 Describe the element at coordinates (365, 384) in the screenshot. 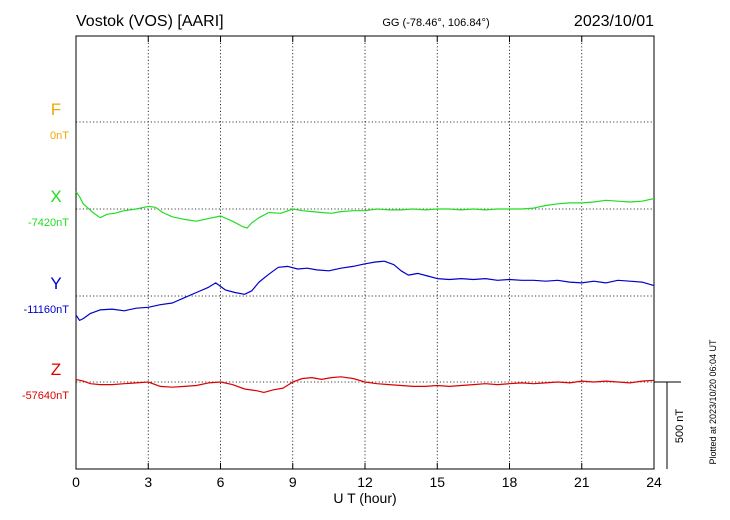

I see `series-z-line` at that location.